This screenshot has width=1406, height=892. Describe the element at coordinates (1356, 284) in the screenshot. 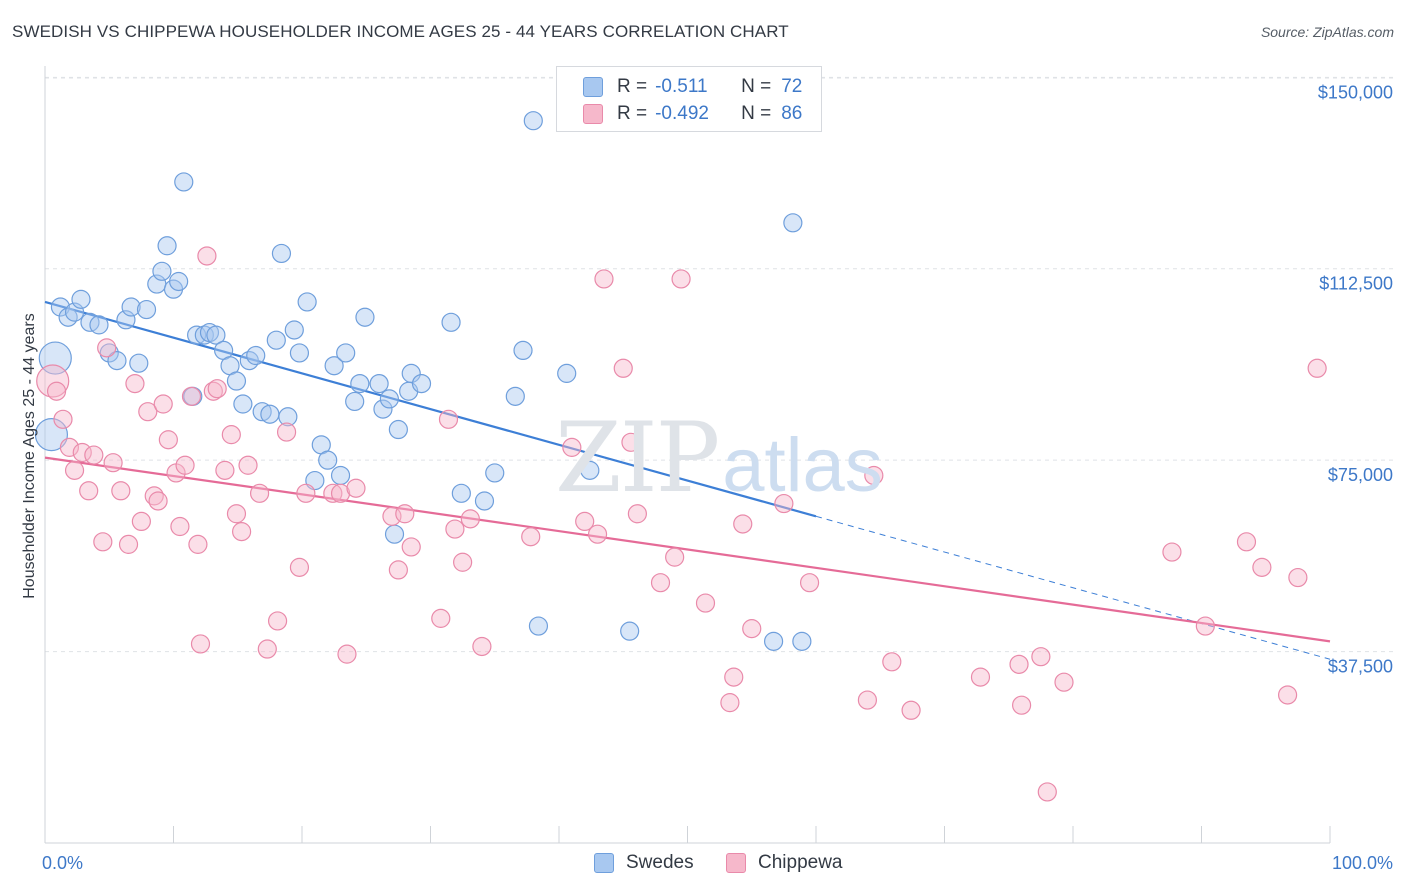

I see `y-tick-label: $112,500` at that location.